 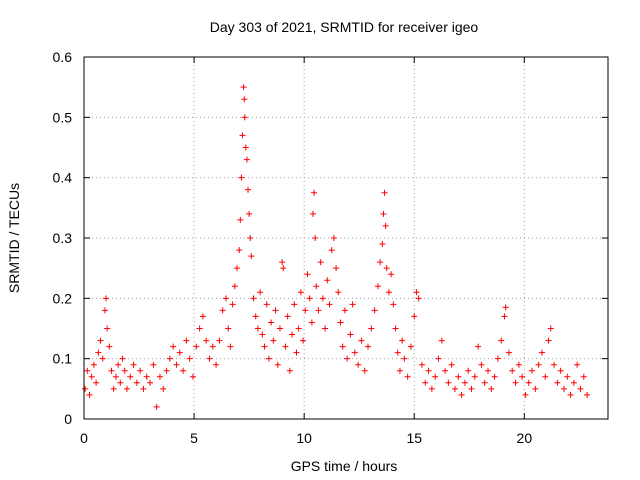 What do you see at coordinates (84, 438) in the screenshot?
I see `x-tick-label: 0` at bounding box center [84, 438].